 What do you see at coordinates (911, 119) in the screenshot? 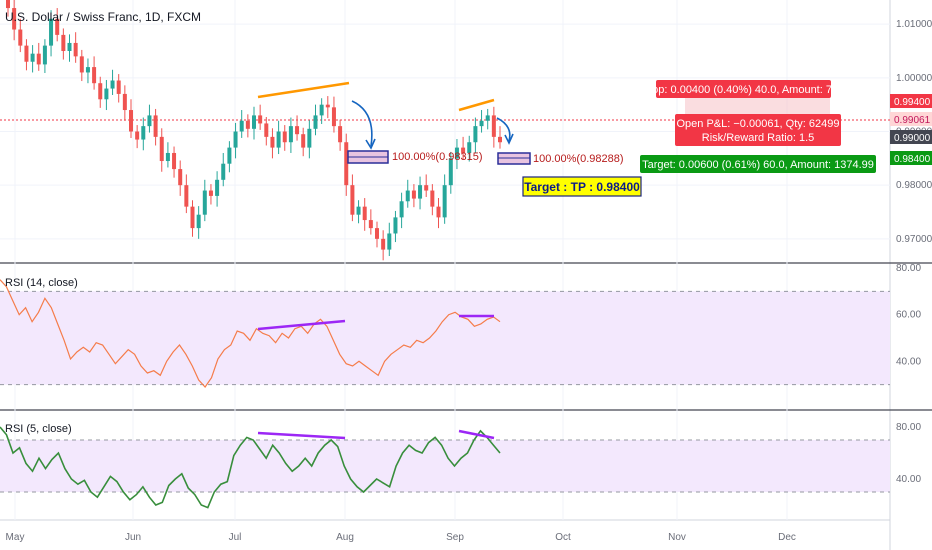
I see `current-price-badge` at bounding box center [911, 119].